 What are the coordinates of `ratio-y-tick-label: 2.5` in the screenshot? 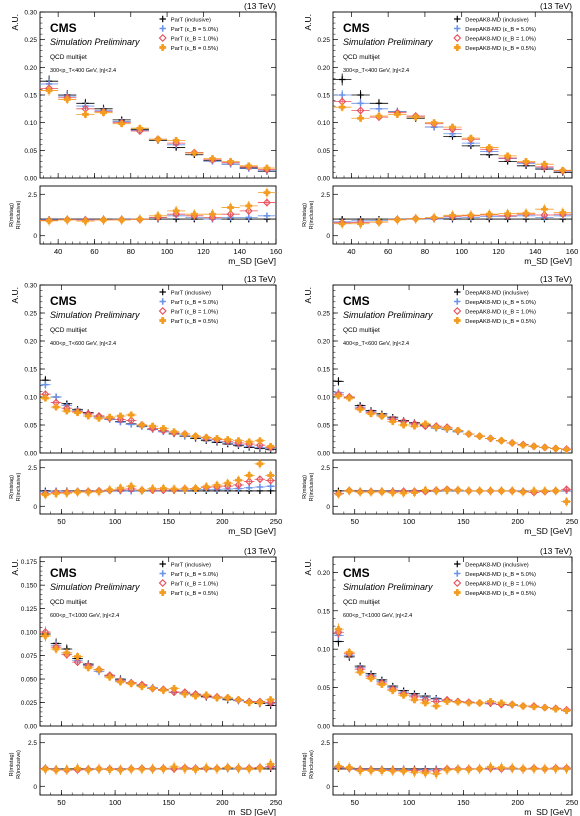 It's located at (325, 743).